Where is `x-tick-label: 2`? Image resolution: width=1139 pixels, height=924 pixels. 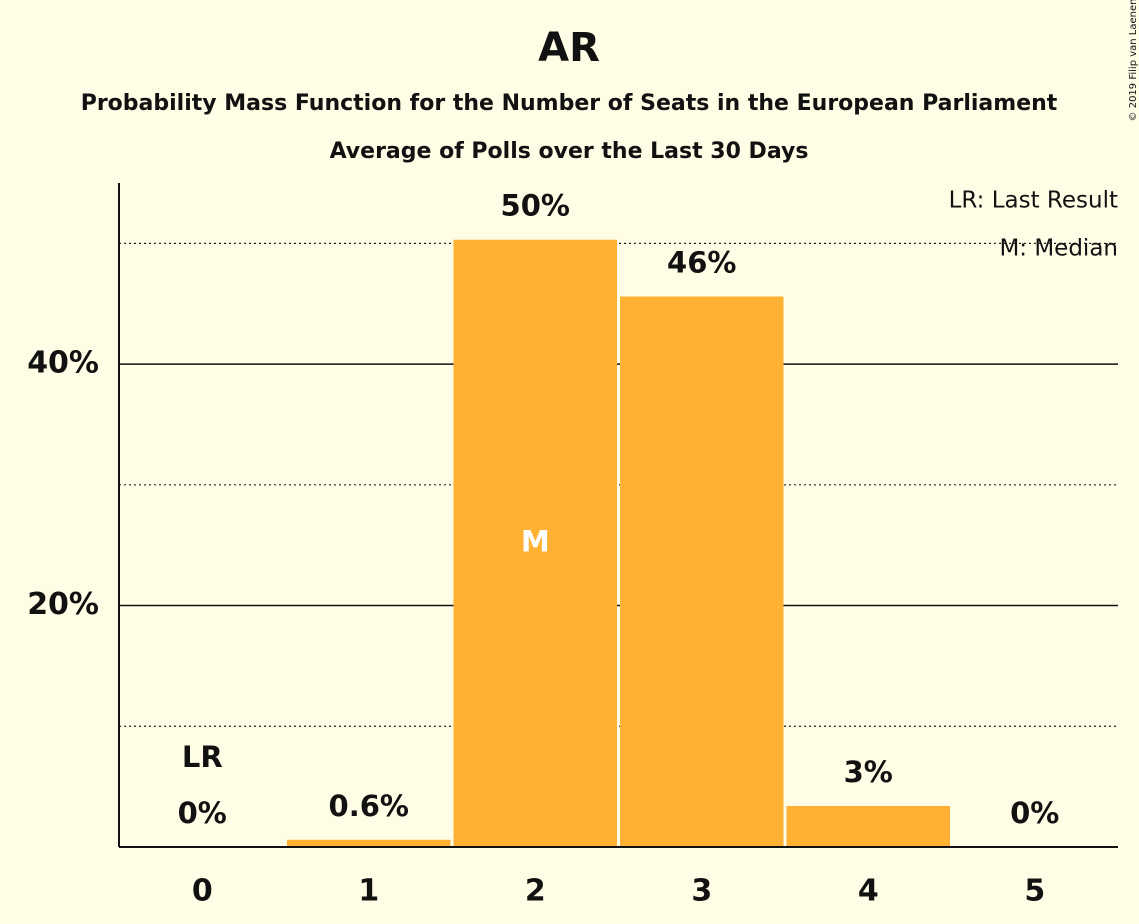
x-tick-label: 2 is located at coordinates (535, 891).